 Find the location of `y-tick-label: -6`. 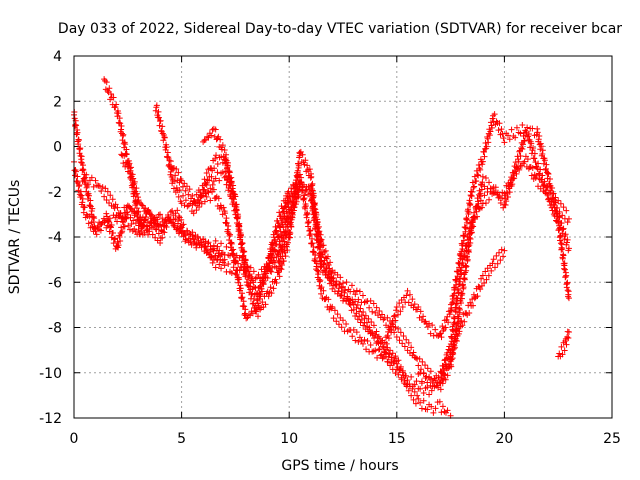

y-tick-label: -6 is located at coordinates (55, 283).